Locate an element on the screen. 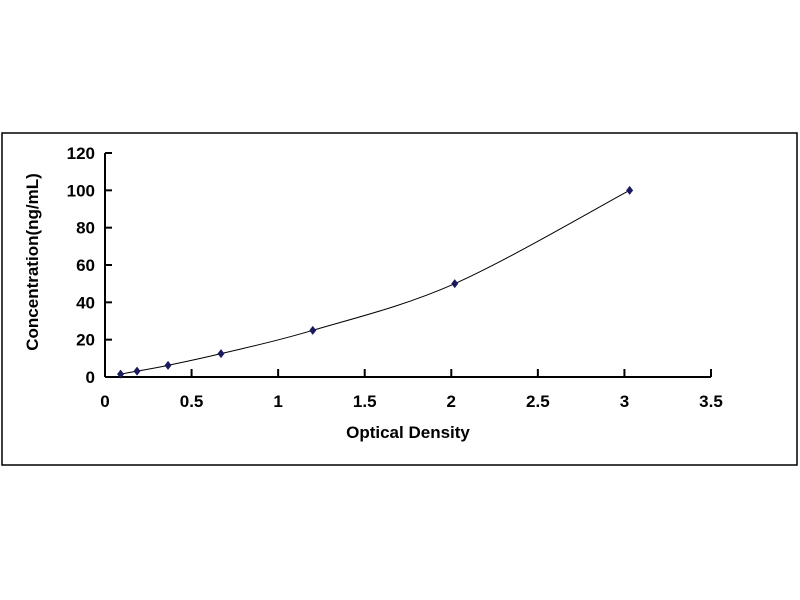 The image size is (800, 600). y-tick-label: 80 is located at coordinates (85, 228).